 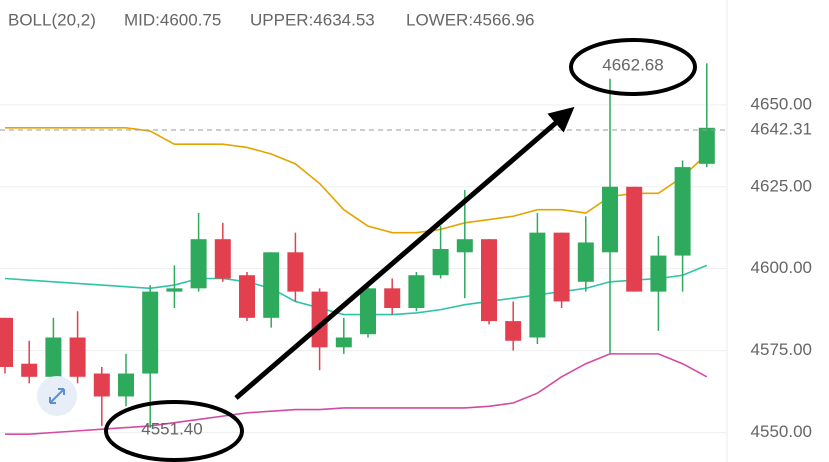 I want to click on band-line, so click(x=356, y=290).